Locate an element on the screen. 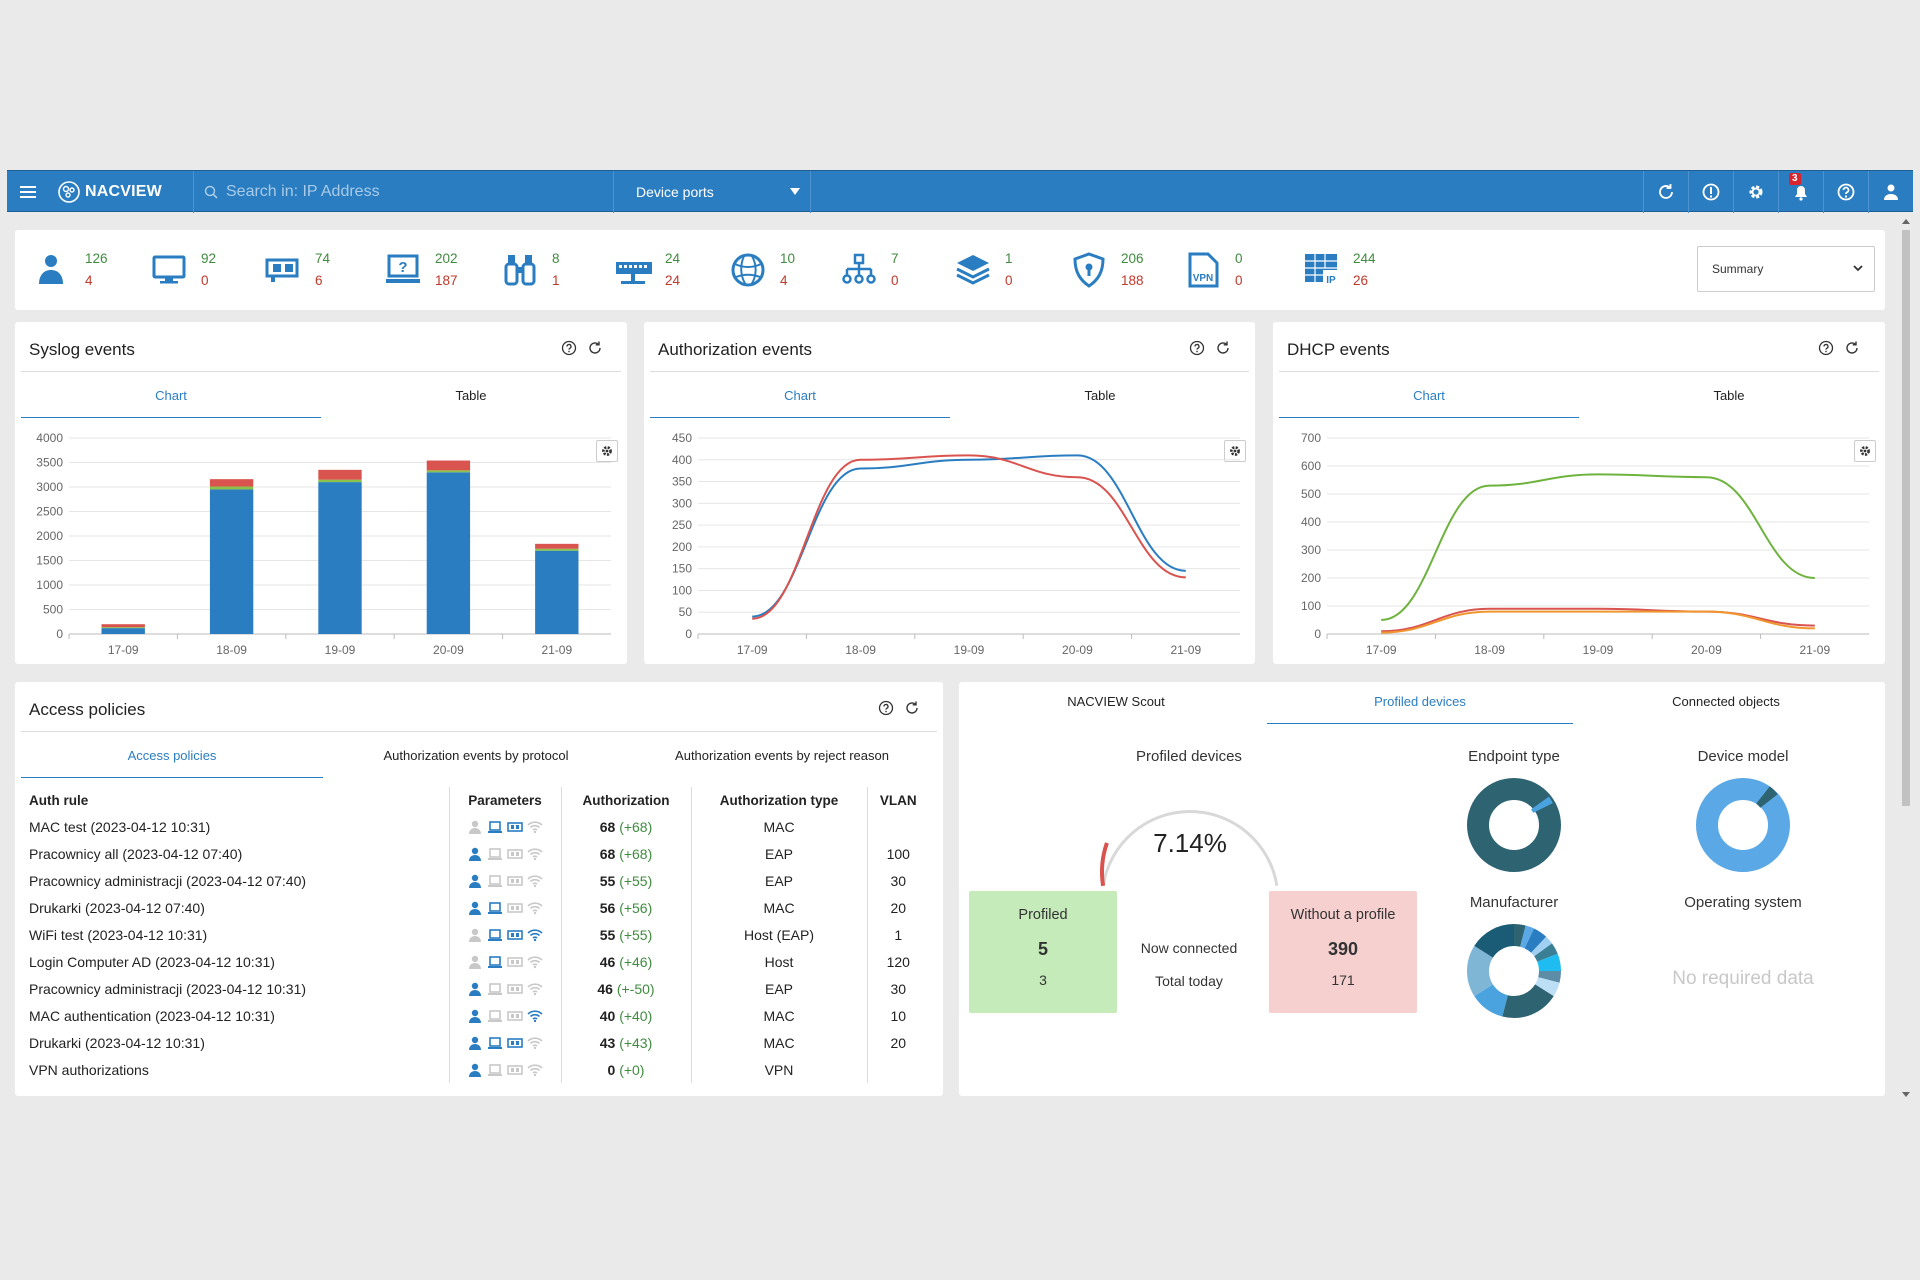 This screenshot has height=1280, width=1920. stat-item: 126 4 is located at coordinates (71, 270).